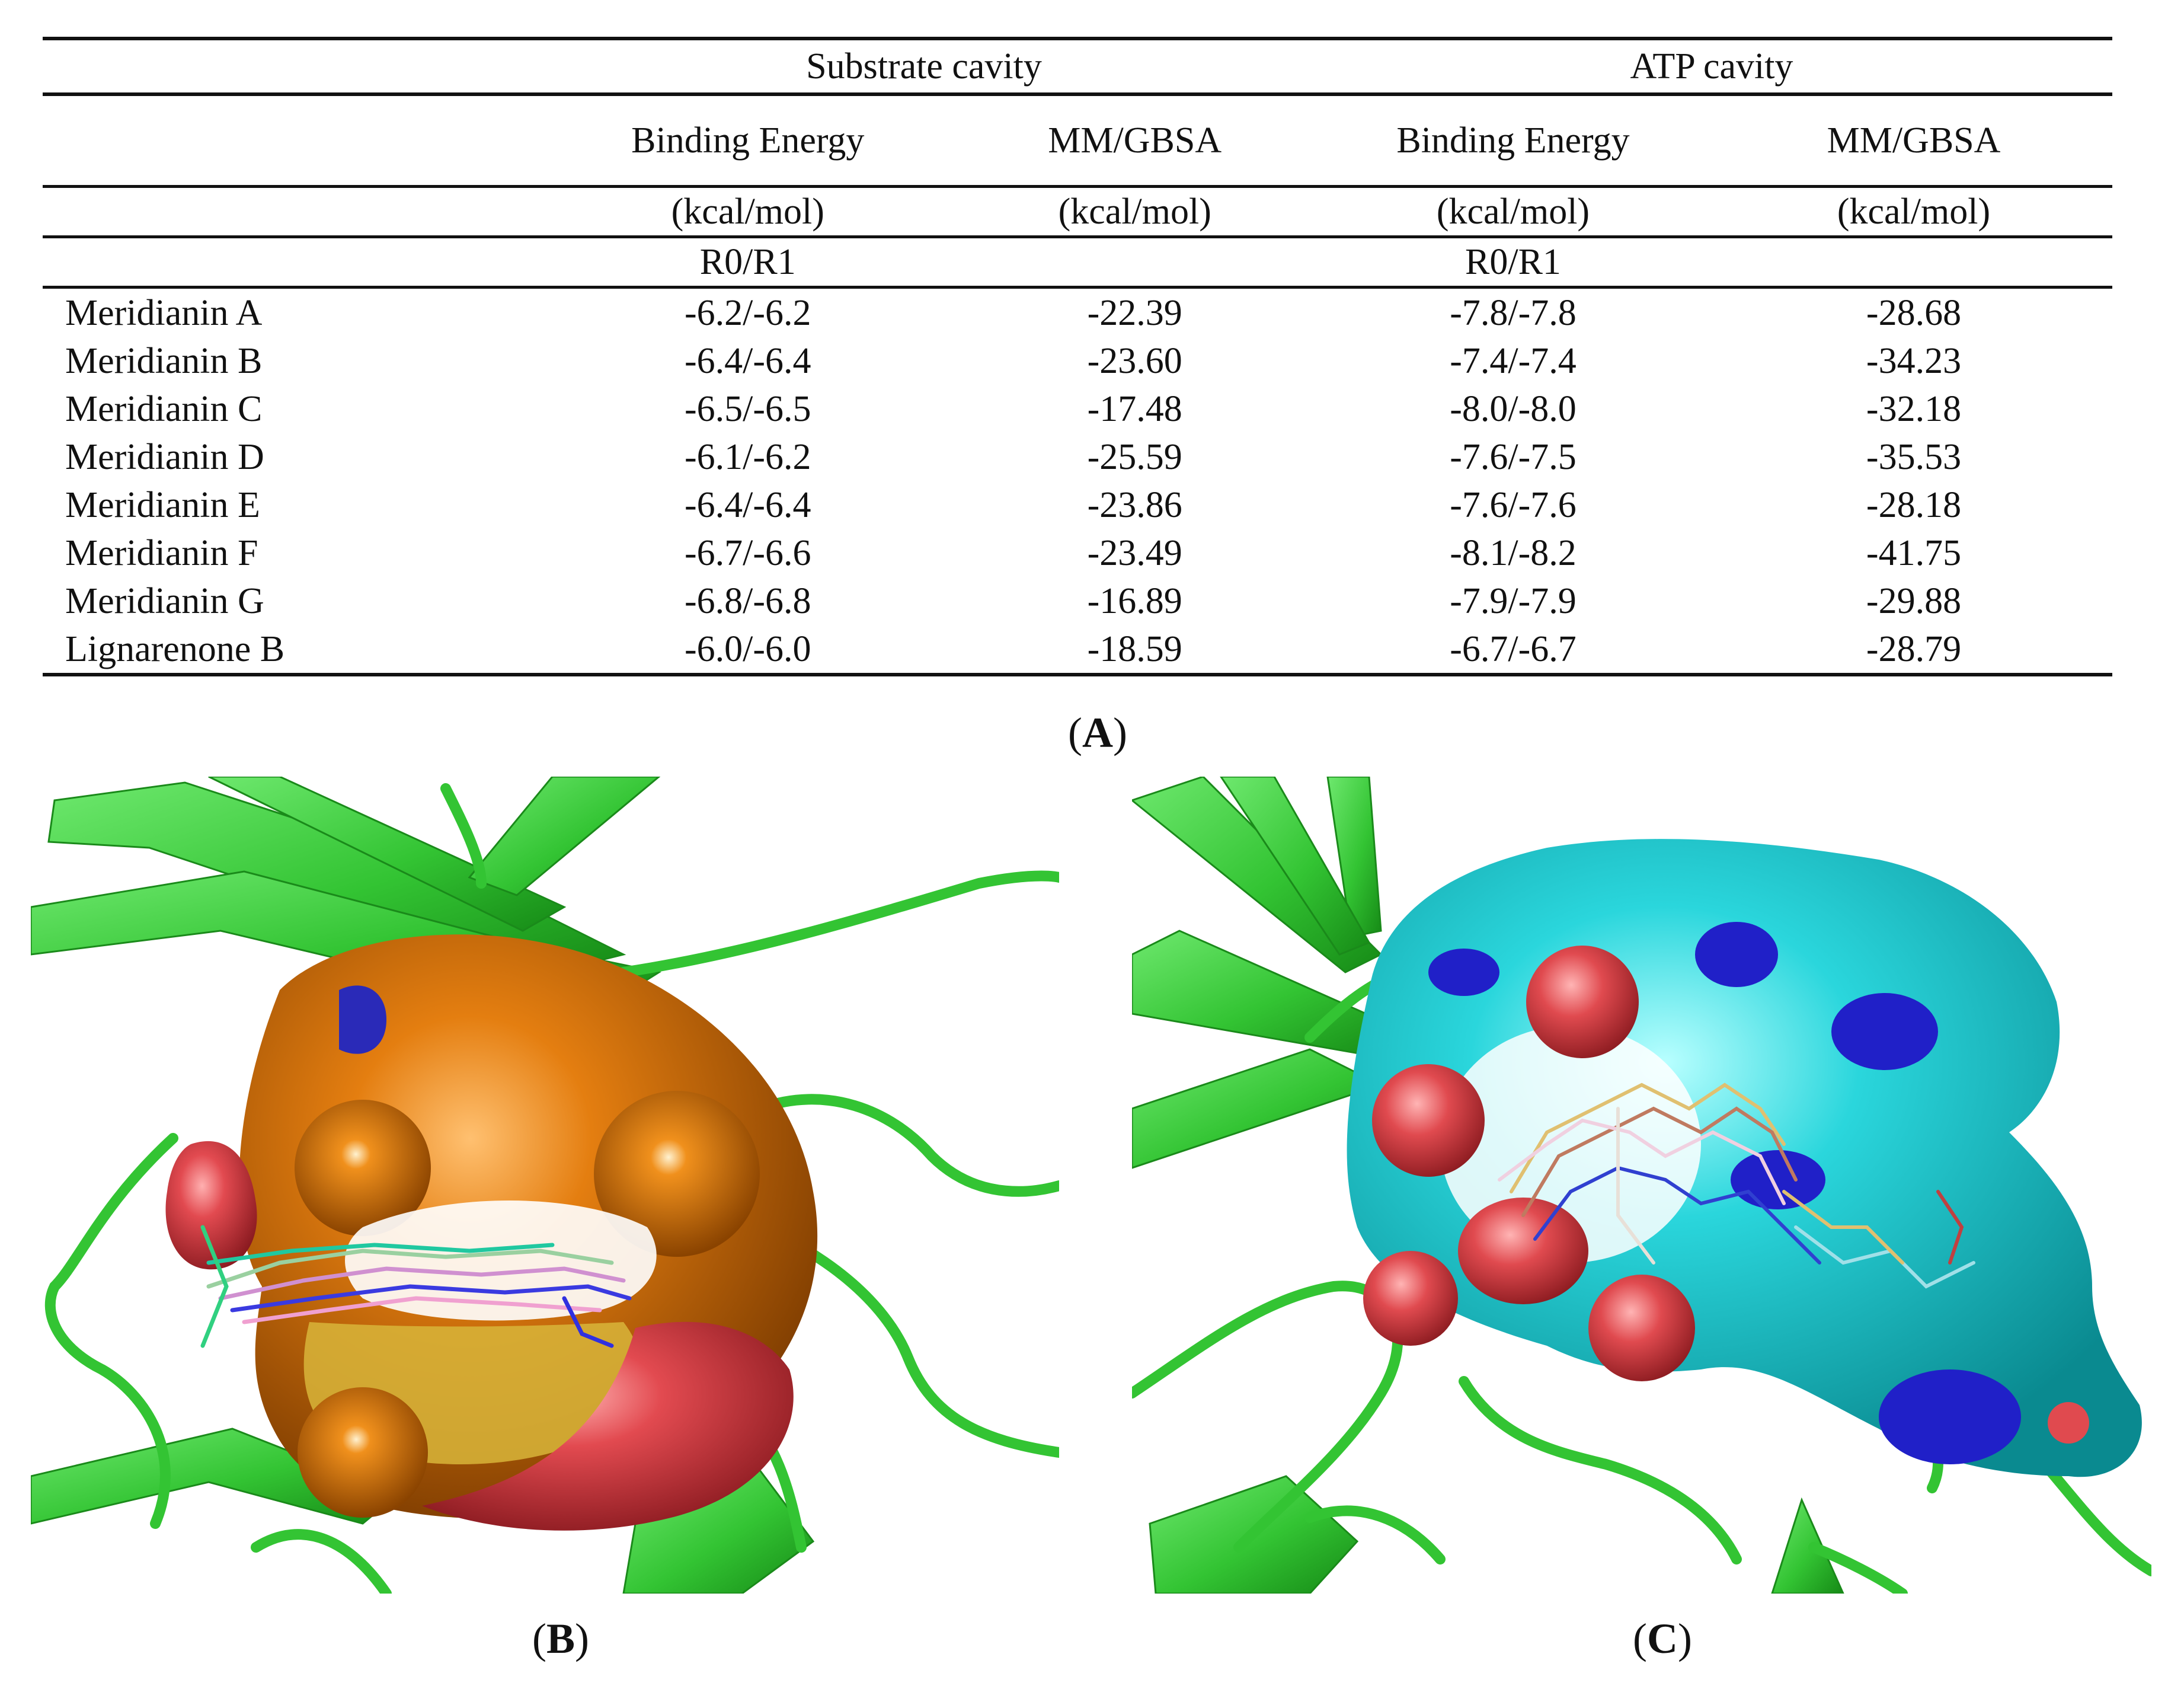 Image resolution: width=2184 pixels, height=1689 pixels. Describe the element at coordinates (1914, 504) in the screenshot. I see `atp-mmgbsa: -28.18` at that location.